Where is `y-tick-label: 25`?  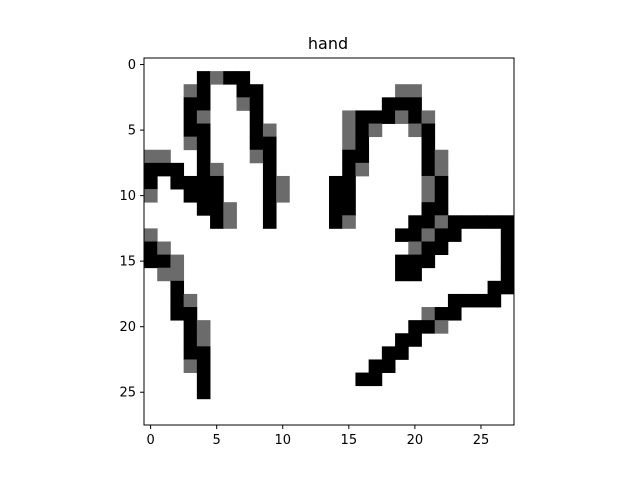 y-tick-label: 25 is located at coordinates (127, 393).